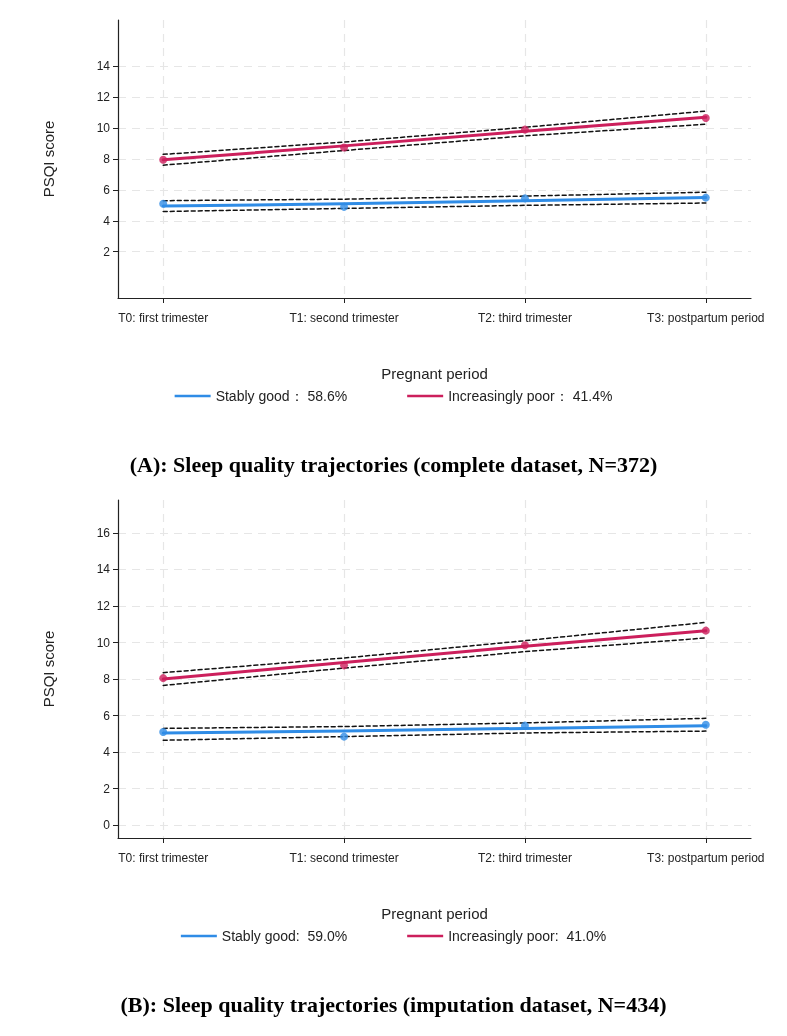 This screenshot has width=787, height=1036. I want to click on text: (A): Sleep quality trajectories (complete dataset, N=372), so click(393, 464).